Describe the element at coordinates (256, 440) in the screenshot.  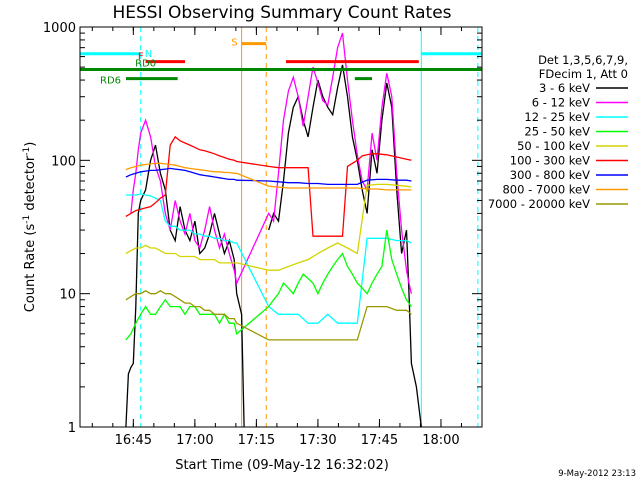
I see `x-tick-label: 17:15` at that location.